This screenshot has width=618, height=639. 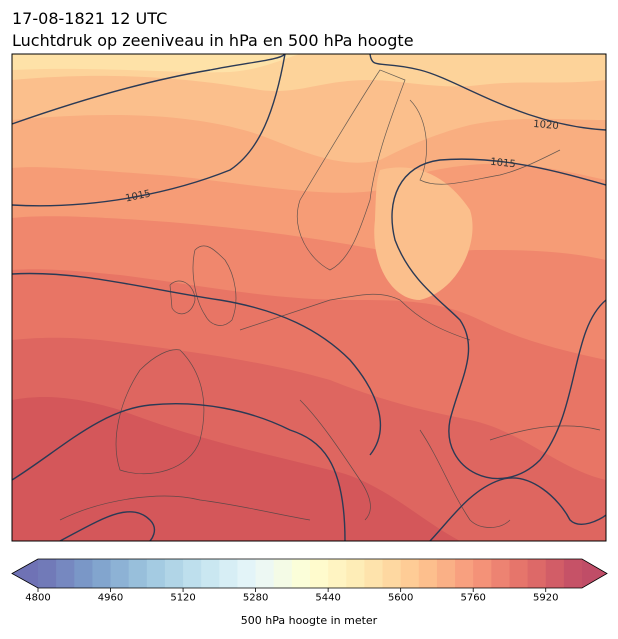 What do you see at coordinates (110, 597) in the screenshot?
I see `colorbar-tick-label: 4960` at bounding box center [110, 597].